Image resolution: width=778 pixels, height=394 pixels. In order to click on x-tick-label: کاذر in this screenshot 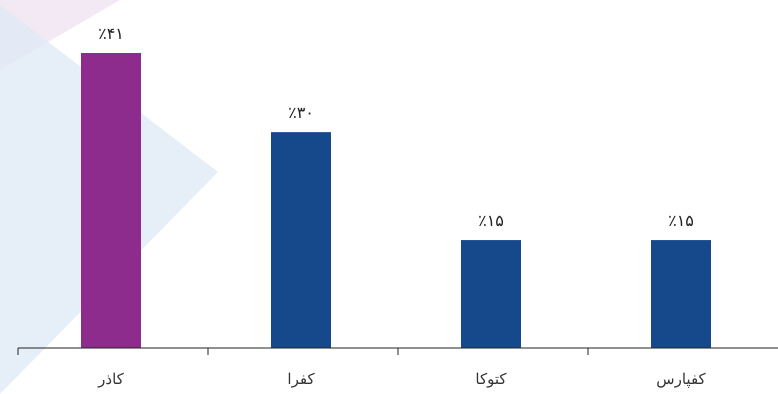, I will do `click(110, 379)`.